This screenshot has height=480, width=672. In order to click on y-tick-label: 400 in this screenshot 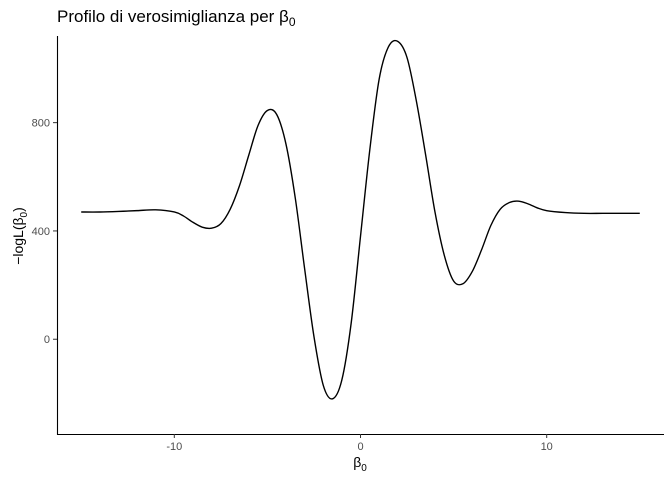, I will do `click(41, 232)`.